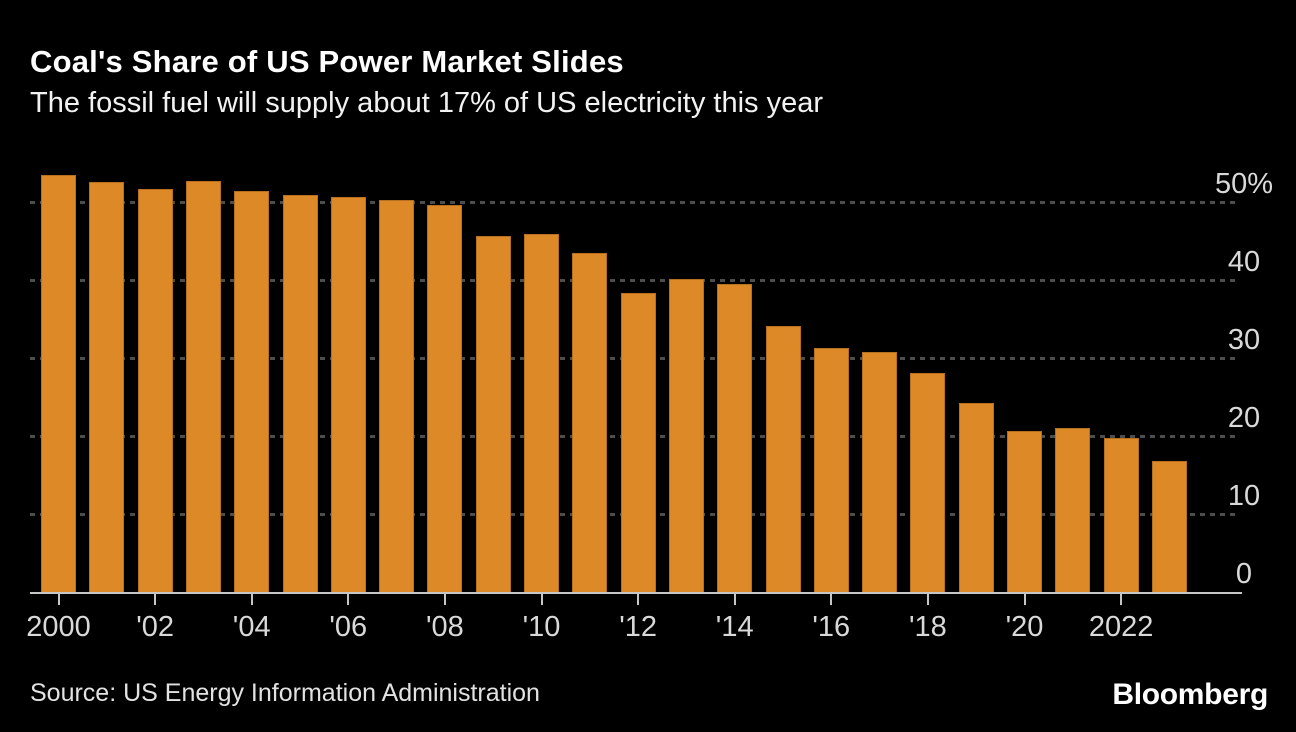 The width and height of the screenshot is (1296, 732). What do you see at coordinates (493, 414) in the screenshot?
I see `bar-2009` at bounding box center [493, 414].